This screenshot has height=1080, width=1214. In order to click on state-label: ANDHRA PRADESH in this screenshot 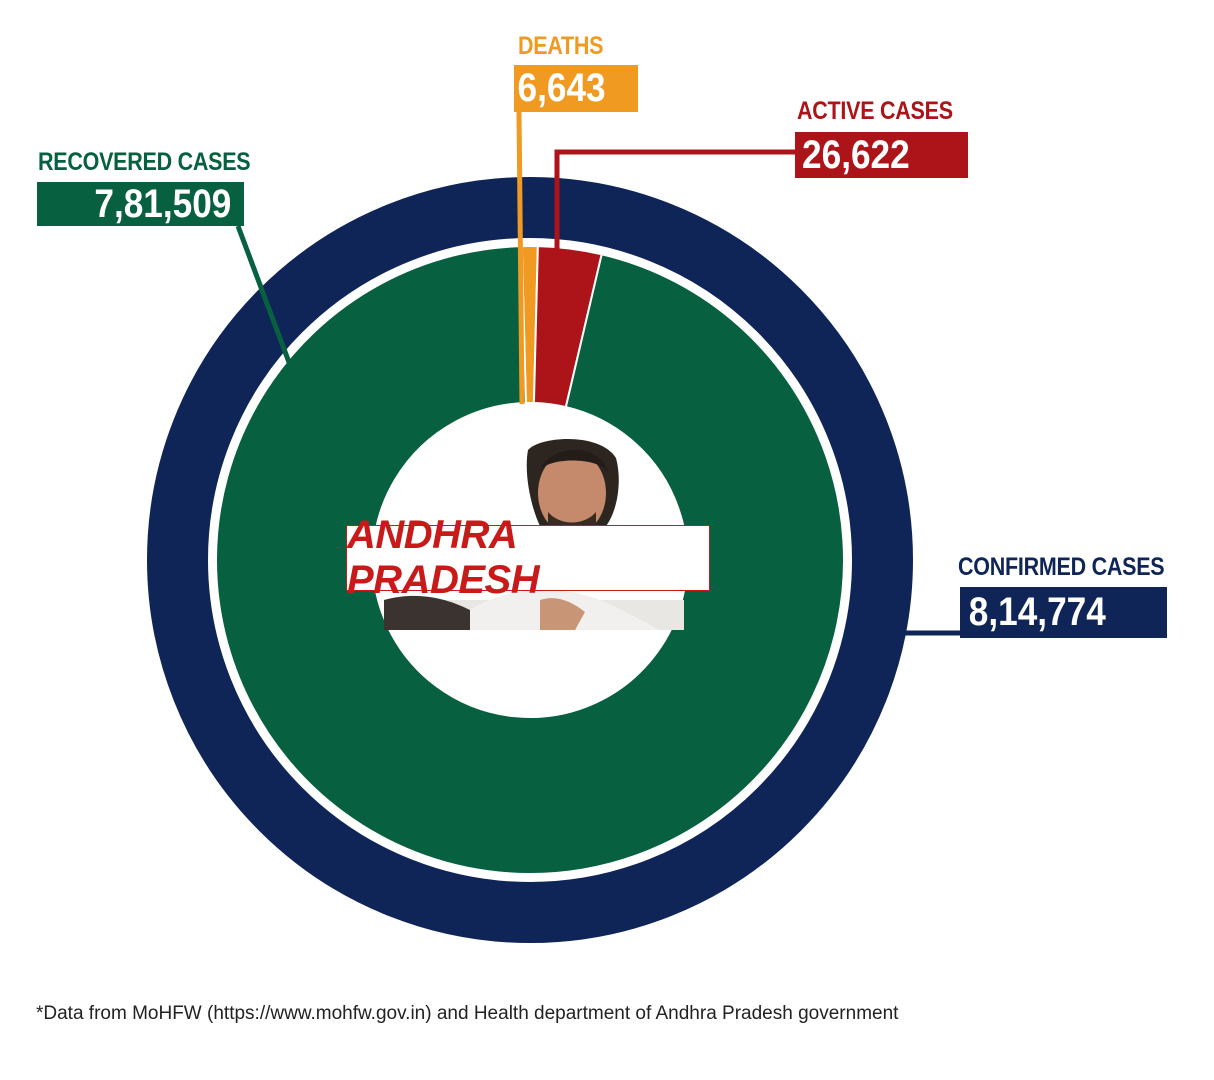, I will do `click(528, 557)`.